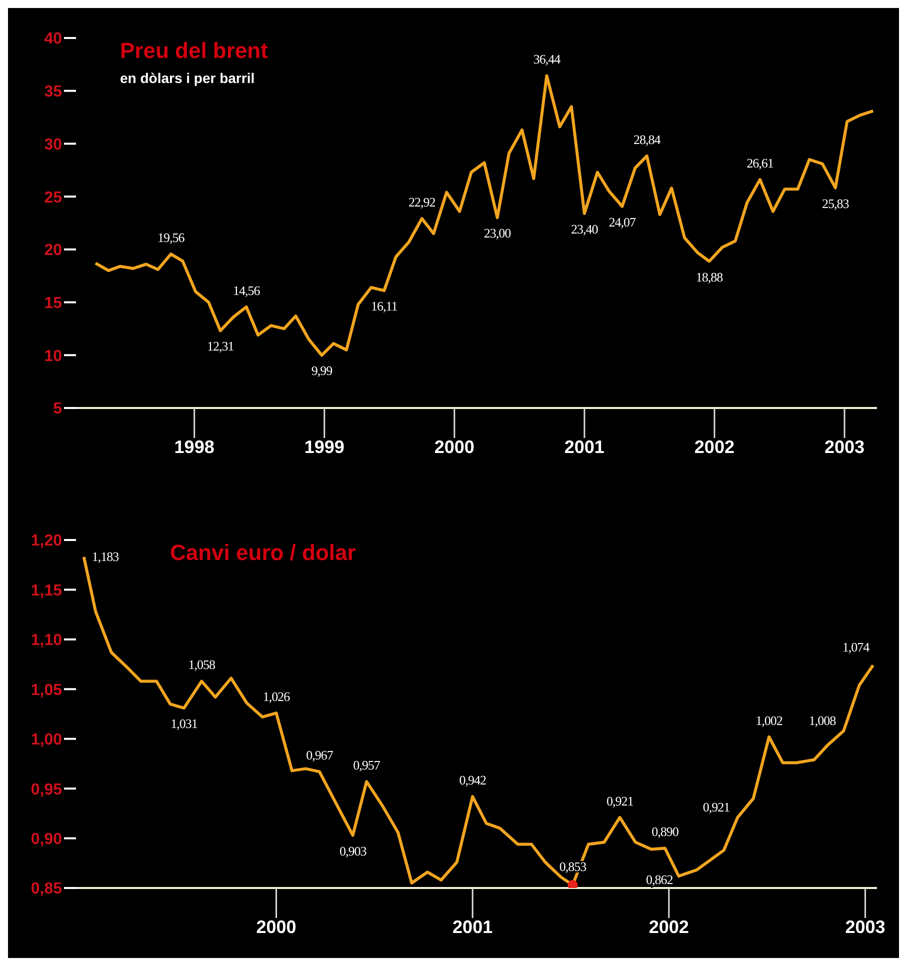 The image size is (907, 964). I want to click on y-tick-label: 25, so click(53, 197).